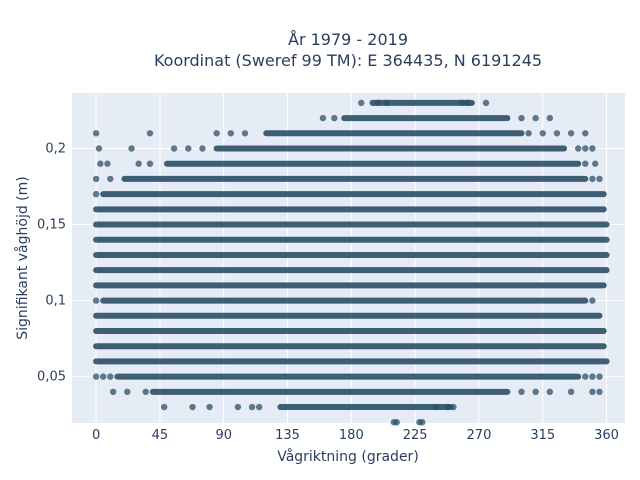 Image resolution: width=640 pixels, height=480 pixels. What do you see at coordinates (160, 435) in the screenshot?
I see `x-tick-label: 45` at bounding box center [160, 435].